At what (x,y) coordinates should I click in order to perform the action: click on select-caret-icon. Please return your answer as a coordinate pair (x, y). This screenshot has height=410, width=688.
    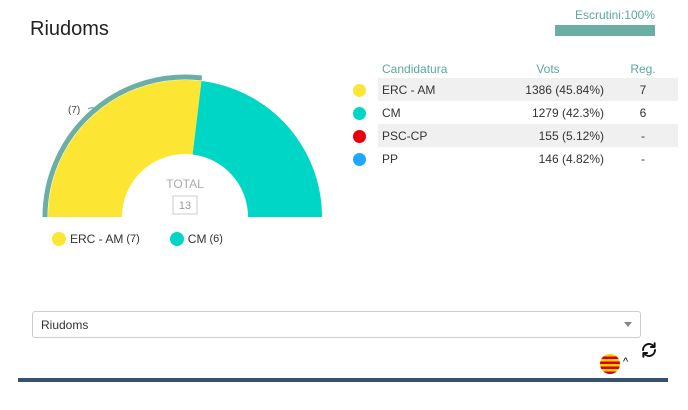
    Looking at the image, I should click on (628, 324).